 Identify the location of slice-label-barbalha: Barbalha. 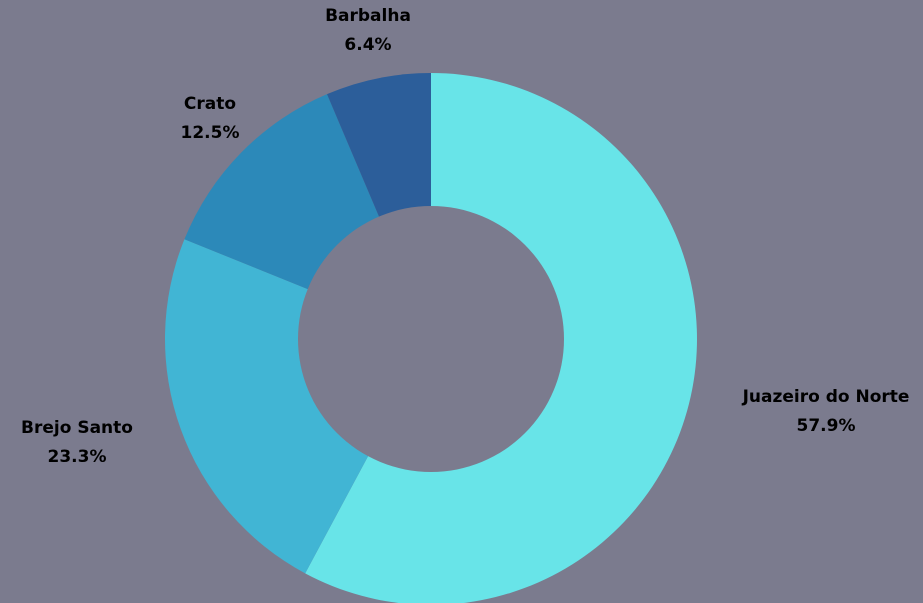
(368, 16).